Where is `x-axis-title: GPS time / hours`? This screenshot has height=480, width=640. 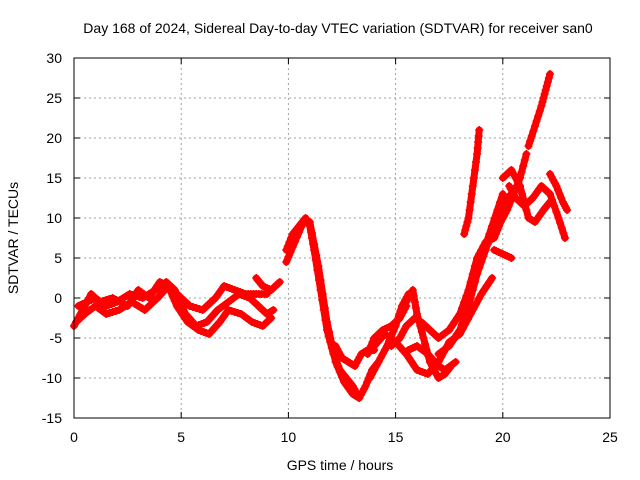
x-axis-title: GPS time / hours is located at coordinates (340, 465).